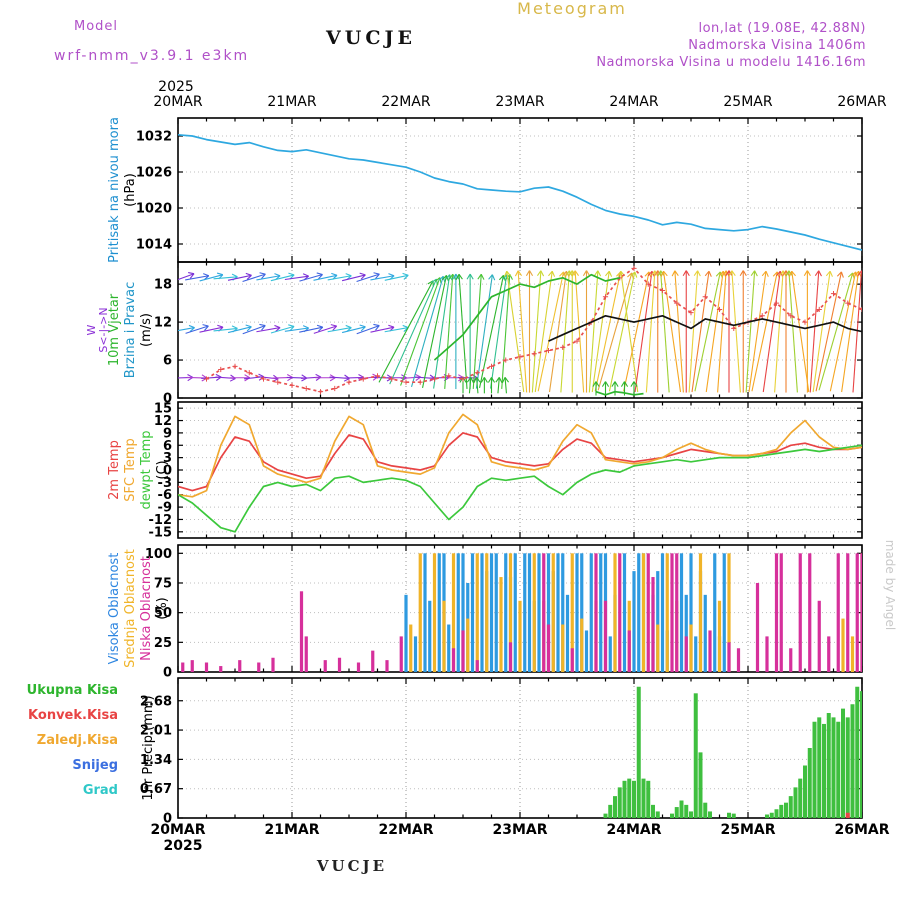 The height and width of the screenshot is (900, 900). Describe the element at coordinates (520, 192) in the screenshot. I see `mslp-line` at that location.